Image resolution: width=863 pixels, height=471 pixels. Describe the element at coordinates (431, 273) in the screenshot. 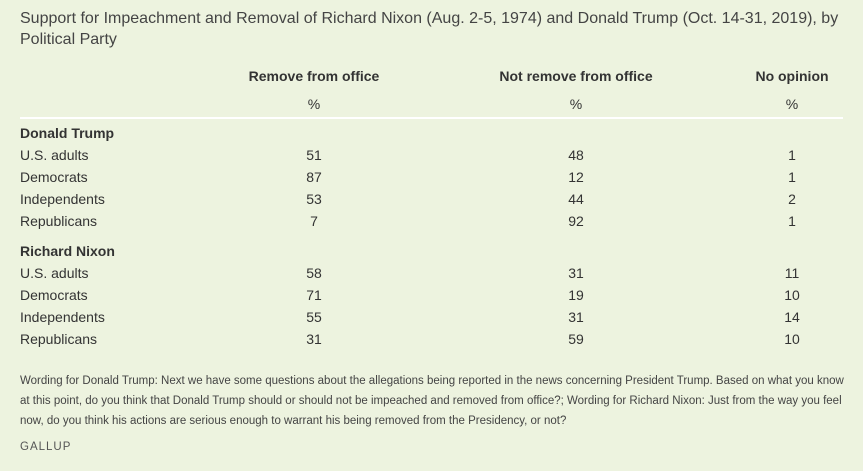

I see `table-row: U.S. adults 58 31 11` at that location.